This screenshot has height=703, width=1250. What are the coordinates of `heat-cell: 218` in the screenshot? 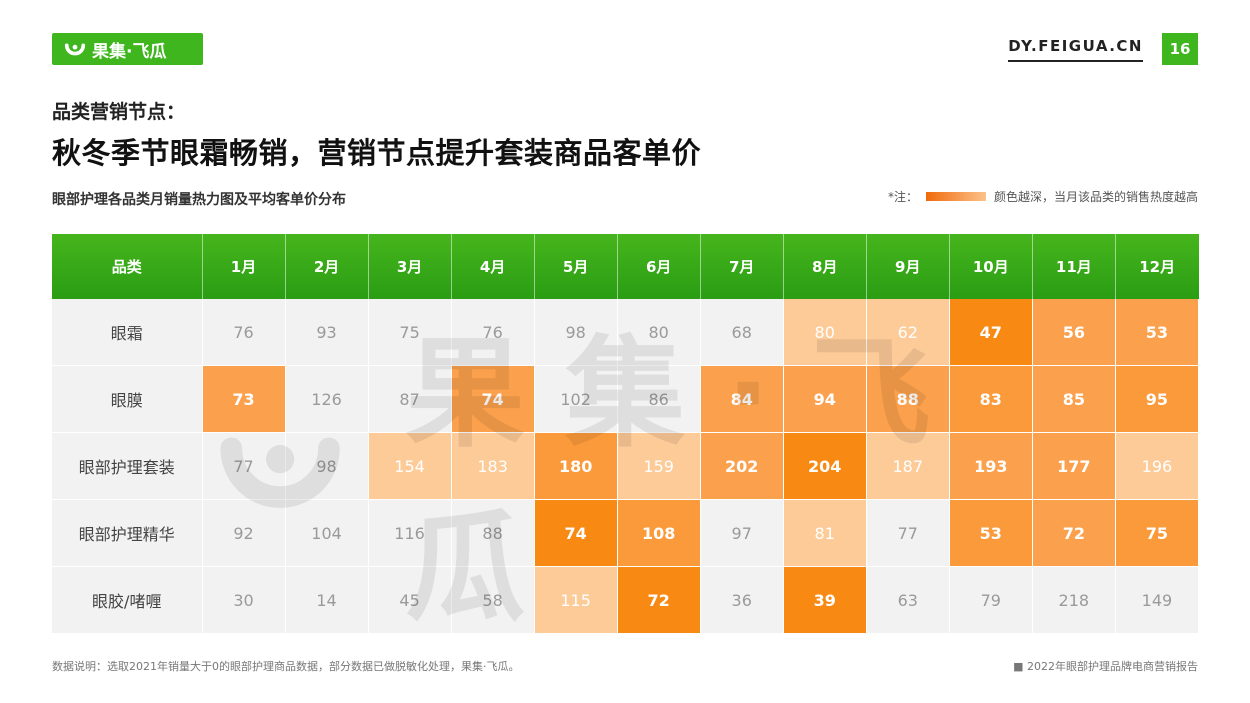 It's located at (1074, 600).